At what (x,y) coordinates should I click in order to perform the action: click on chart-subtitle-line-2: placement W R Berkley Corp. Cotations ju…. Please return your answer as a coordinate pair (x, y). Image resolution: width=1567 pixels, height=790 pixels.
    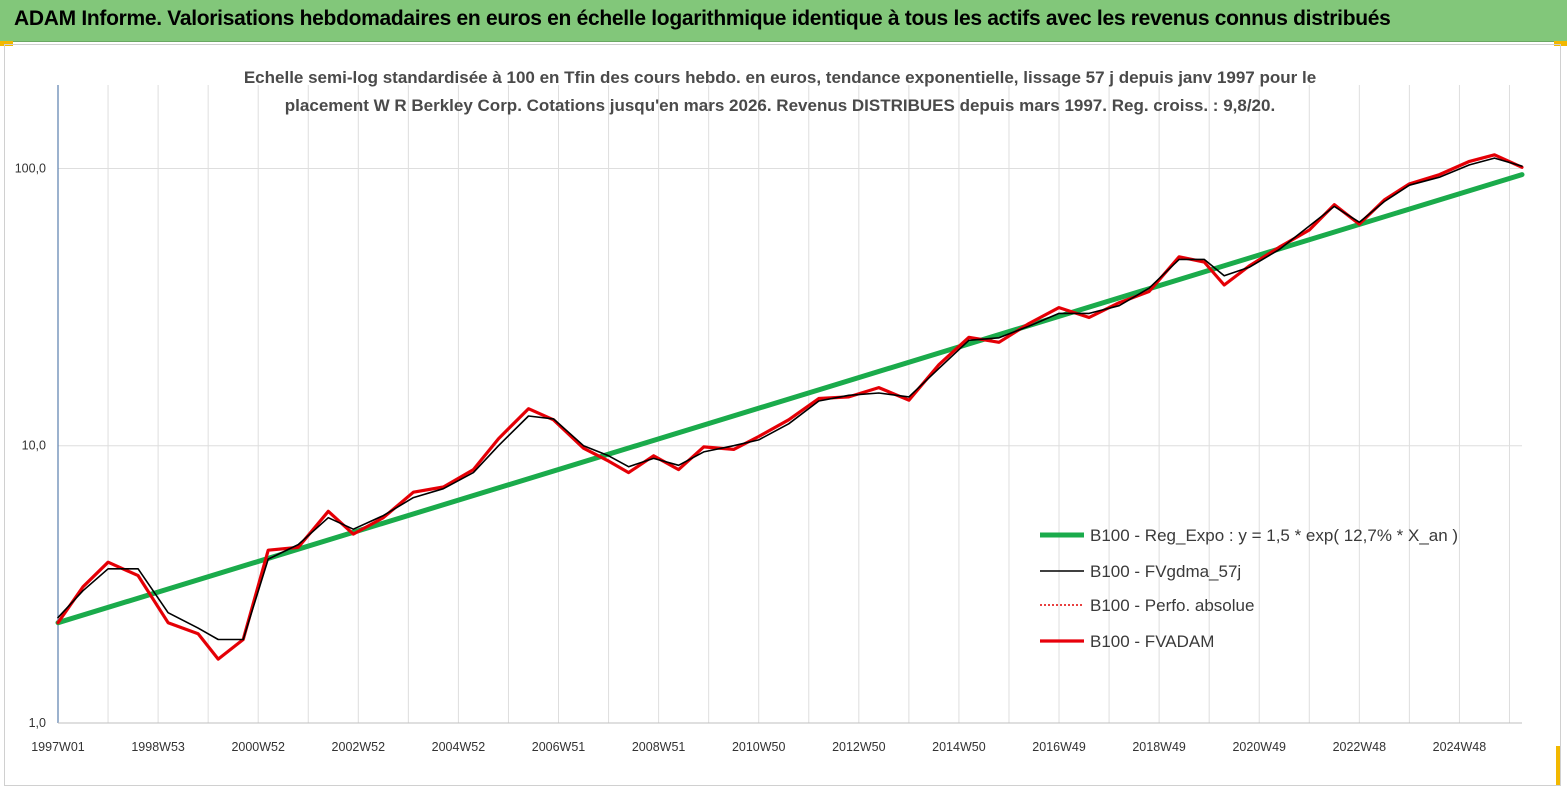
    Looking at the image, I should click on (780, 105).